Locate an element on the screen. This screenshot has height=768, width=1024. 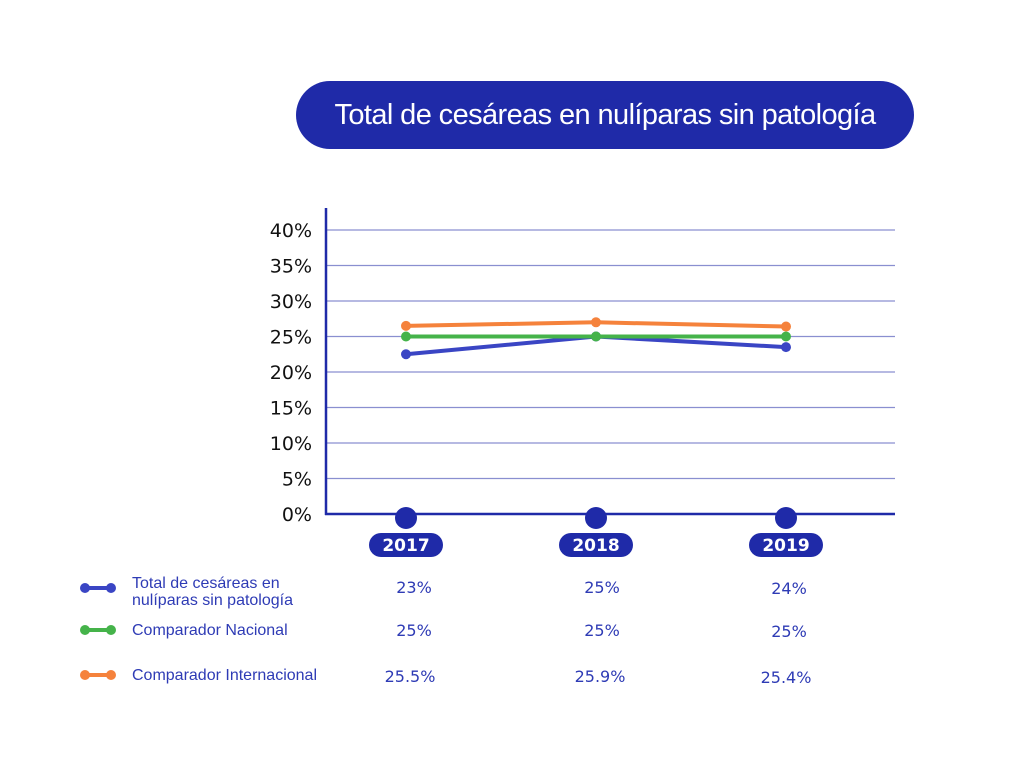
legend-swatch-total is located at coordinates (98, 588).